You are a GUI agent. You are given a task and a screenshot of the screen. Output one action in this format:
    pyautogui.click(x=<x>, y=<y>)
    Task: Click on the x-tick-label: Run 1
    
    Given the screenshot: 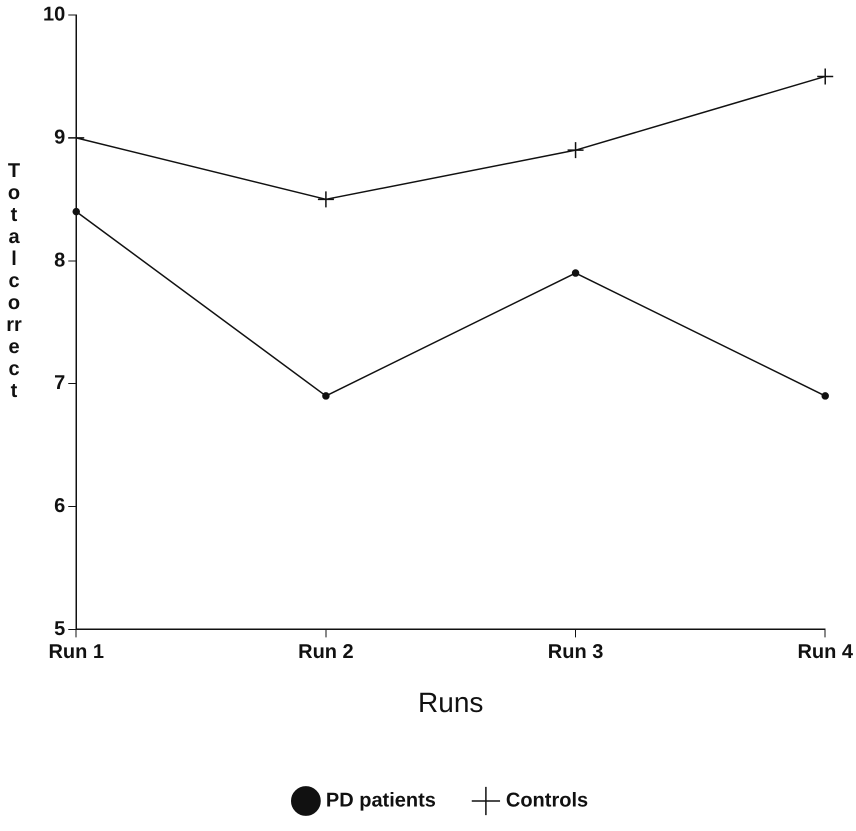 What is the action you would take?
    pyautogui.click(x=76, y=651)
    